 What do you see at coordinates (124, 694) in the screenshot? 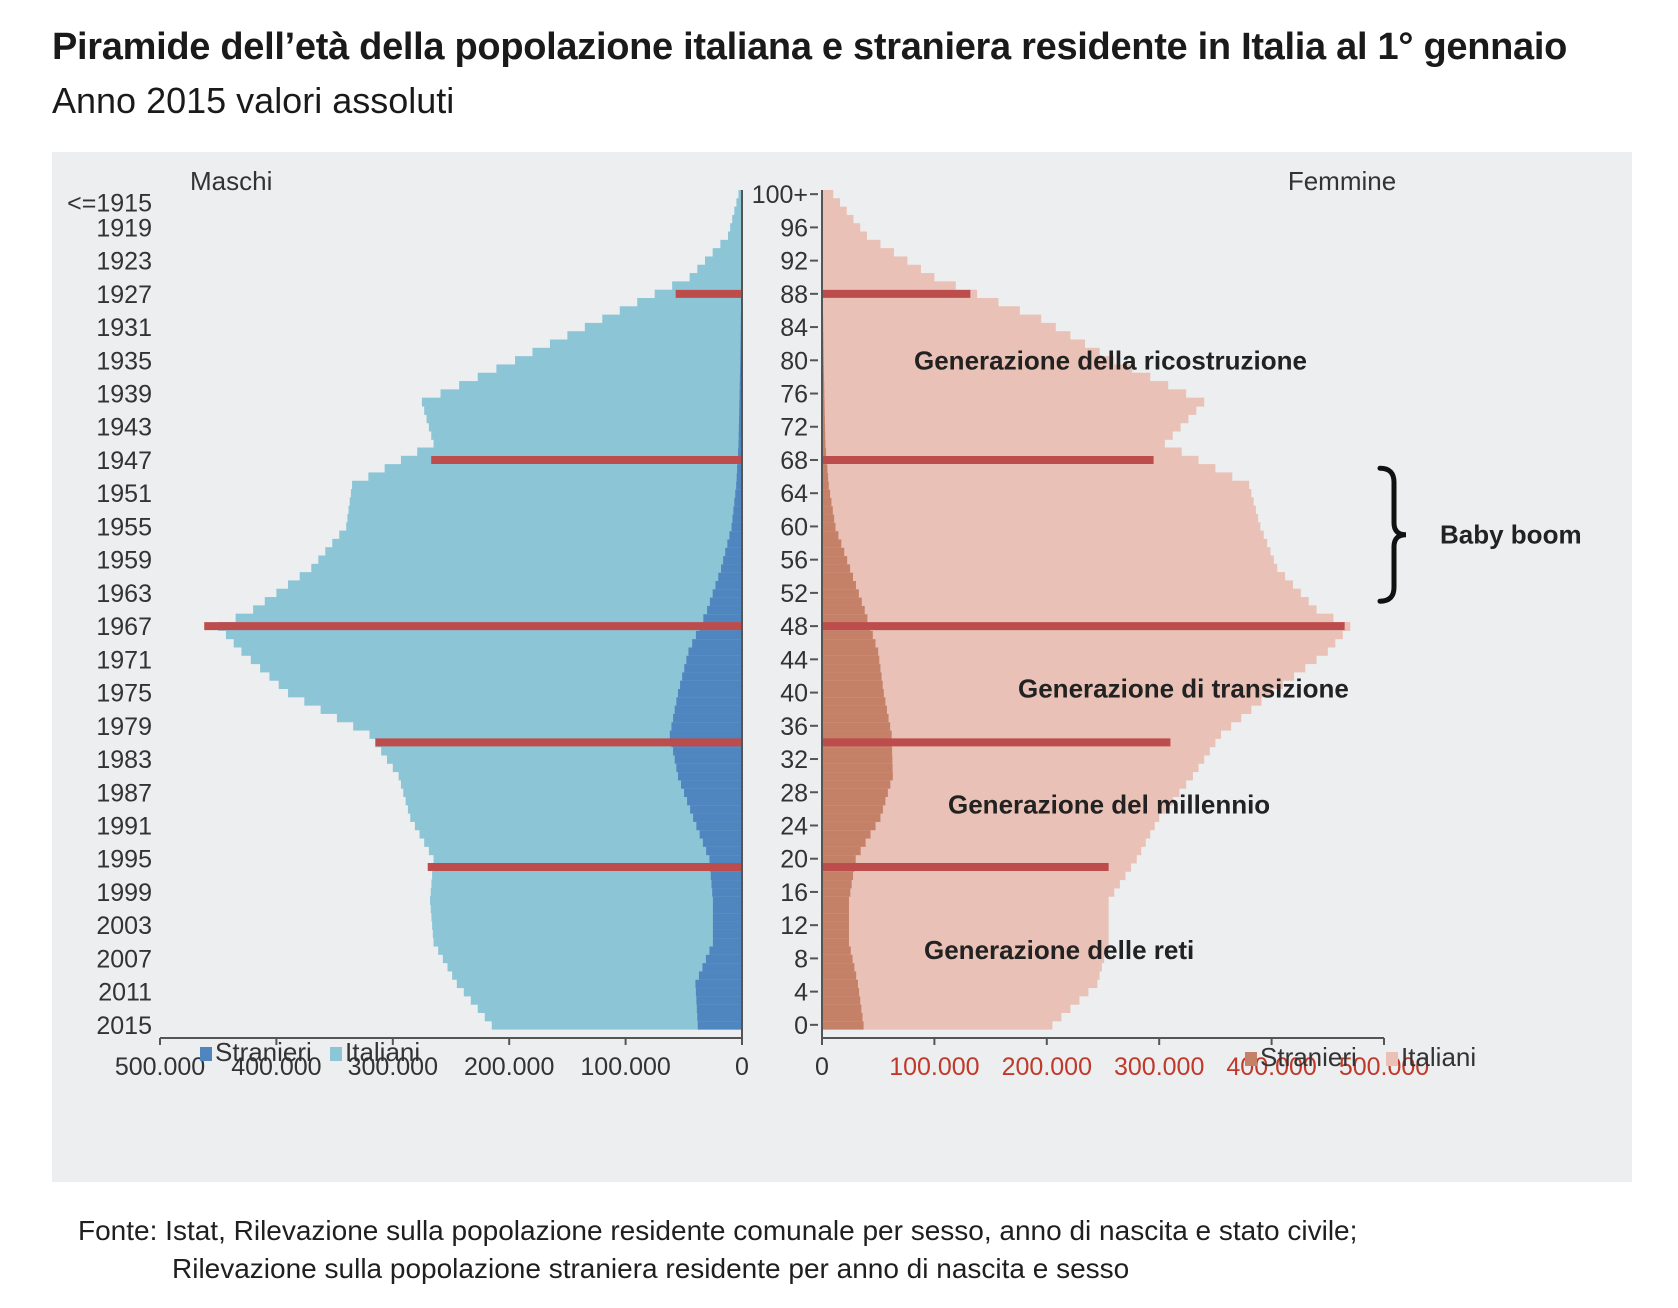
I see `birth-year-label: 1975` at bounding box center [124, 694].